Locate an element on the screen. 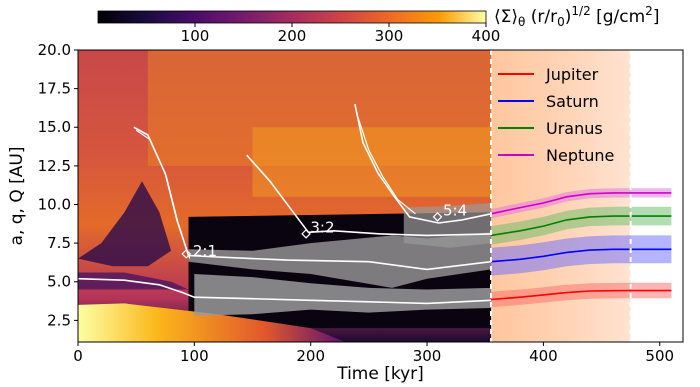 This screenshot has height=387, width=700. series-lines is located at coordinates (581, 246).